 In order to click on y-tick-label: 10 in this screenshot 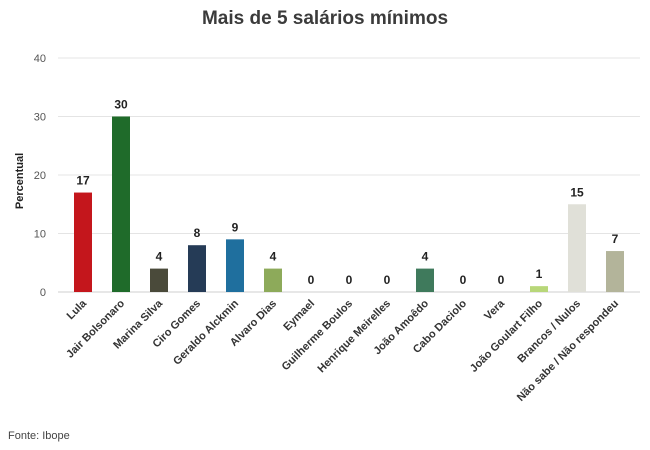, I will do `click(40, 235)`.